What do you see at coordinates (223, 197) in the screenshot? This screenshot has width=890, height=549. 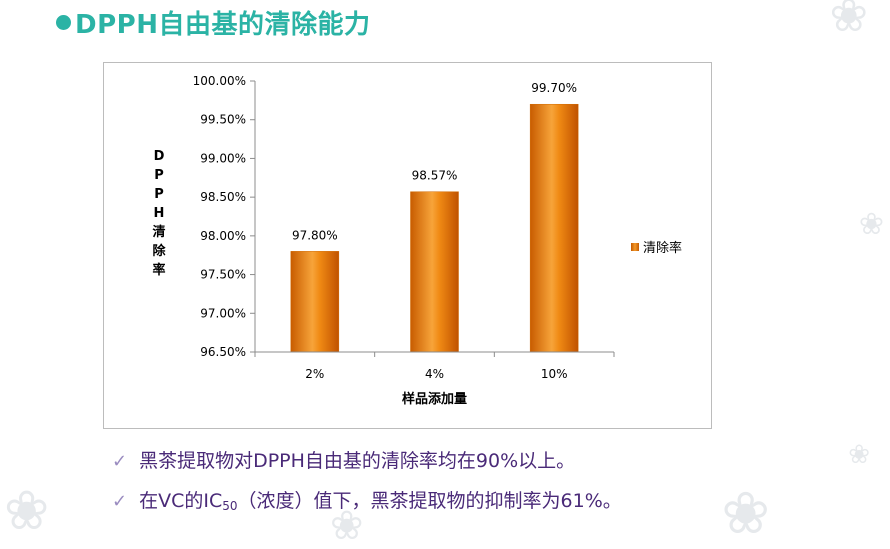 I see `y-tick-label: 98.50%` at bounding box center [223, 197].